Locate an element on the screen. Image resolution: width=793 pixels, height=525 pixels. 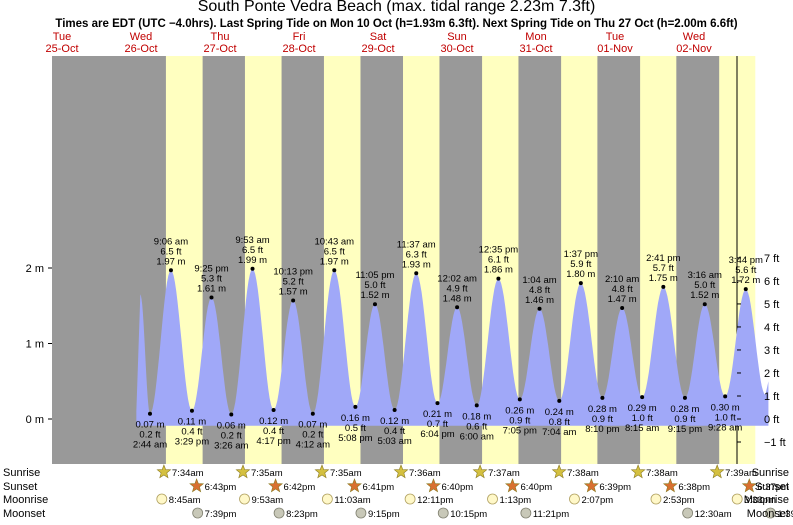
tide-ft-label: 0.2 ft is located at coordinates (312, 435).